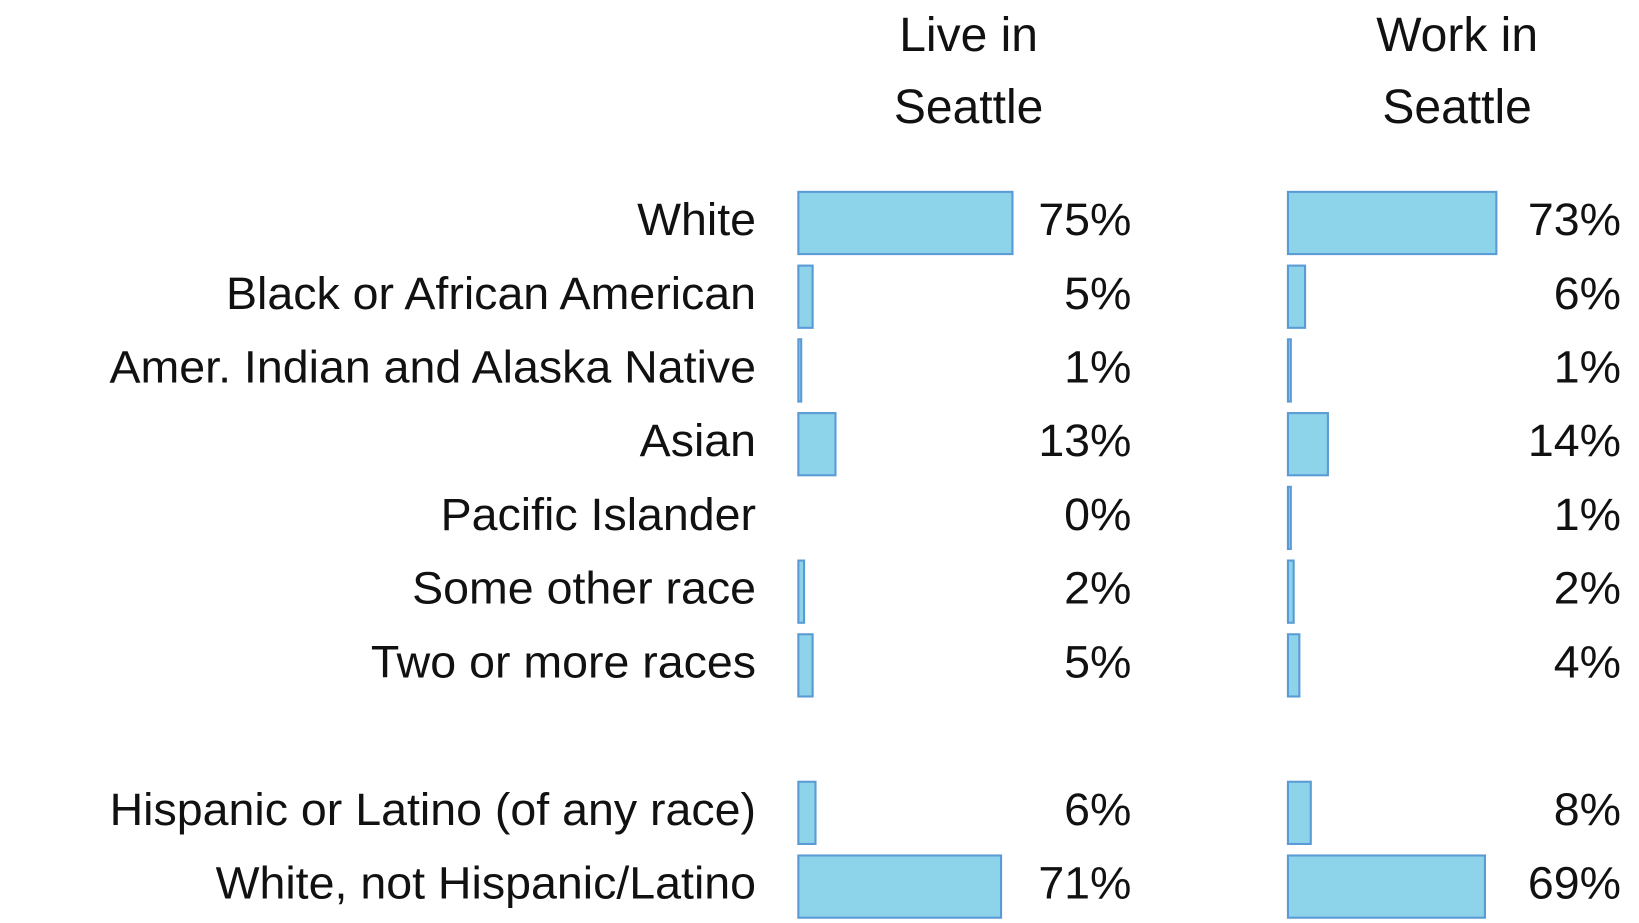 This screenshot has width=1639, height=923. I want to click on category-label: Black or African American, so click(491, 292).